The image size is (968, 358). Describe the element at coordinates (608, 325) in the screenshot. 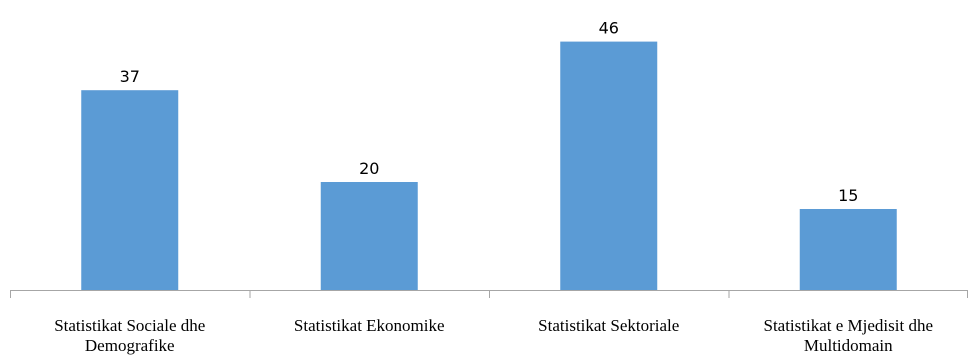

I see `x-tick-label: Statistikat Sektoriale` at that location.